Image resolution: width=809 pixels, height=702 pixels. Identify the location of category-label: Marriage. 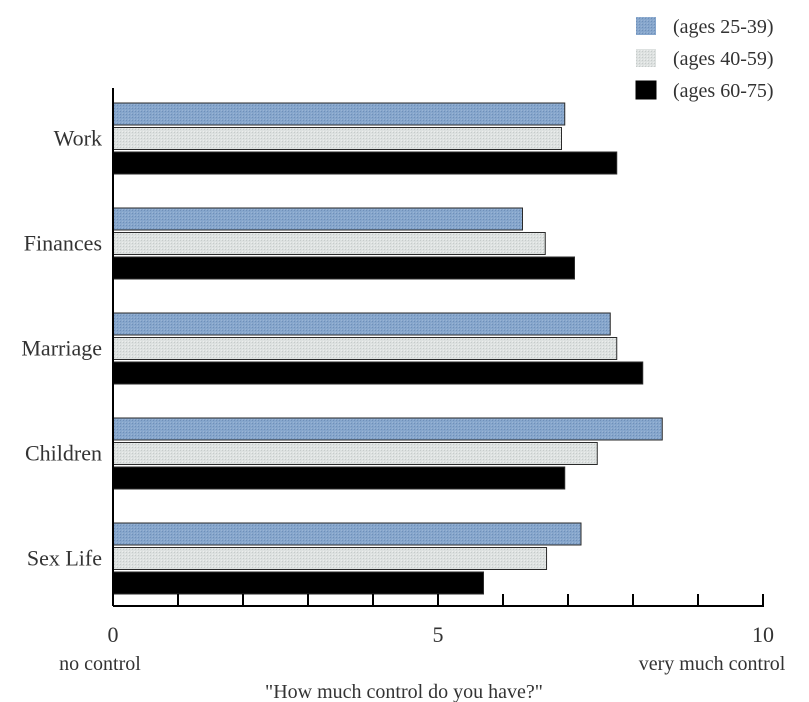
(61, 348).